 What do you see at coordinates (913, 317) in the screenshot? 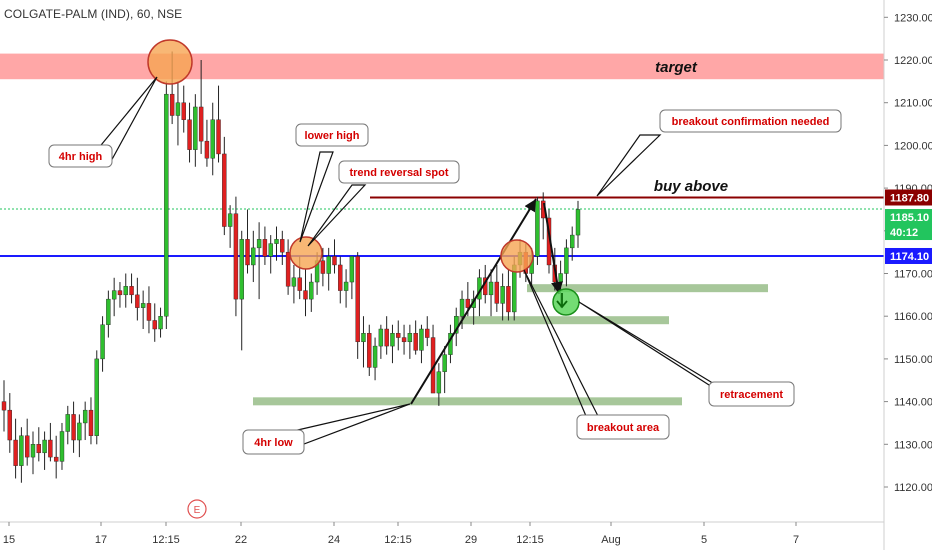
I see `y-tick-label: 1160.00` at bounding box center [913, 317].